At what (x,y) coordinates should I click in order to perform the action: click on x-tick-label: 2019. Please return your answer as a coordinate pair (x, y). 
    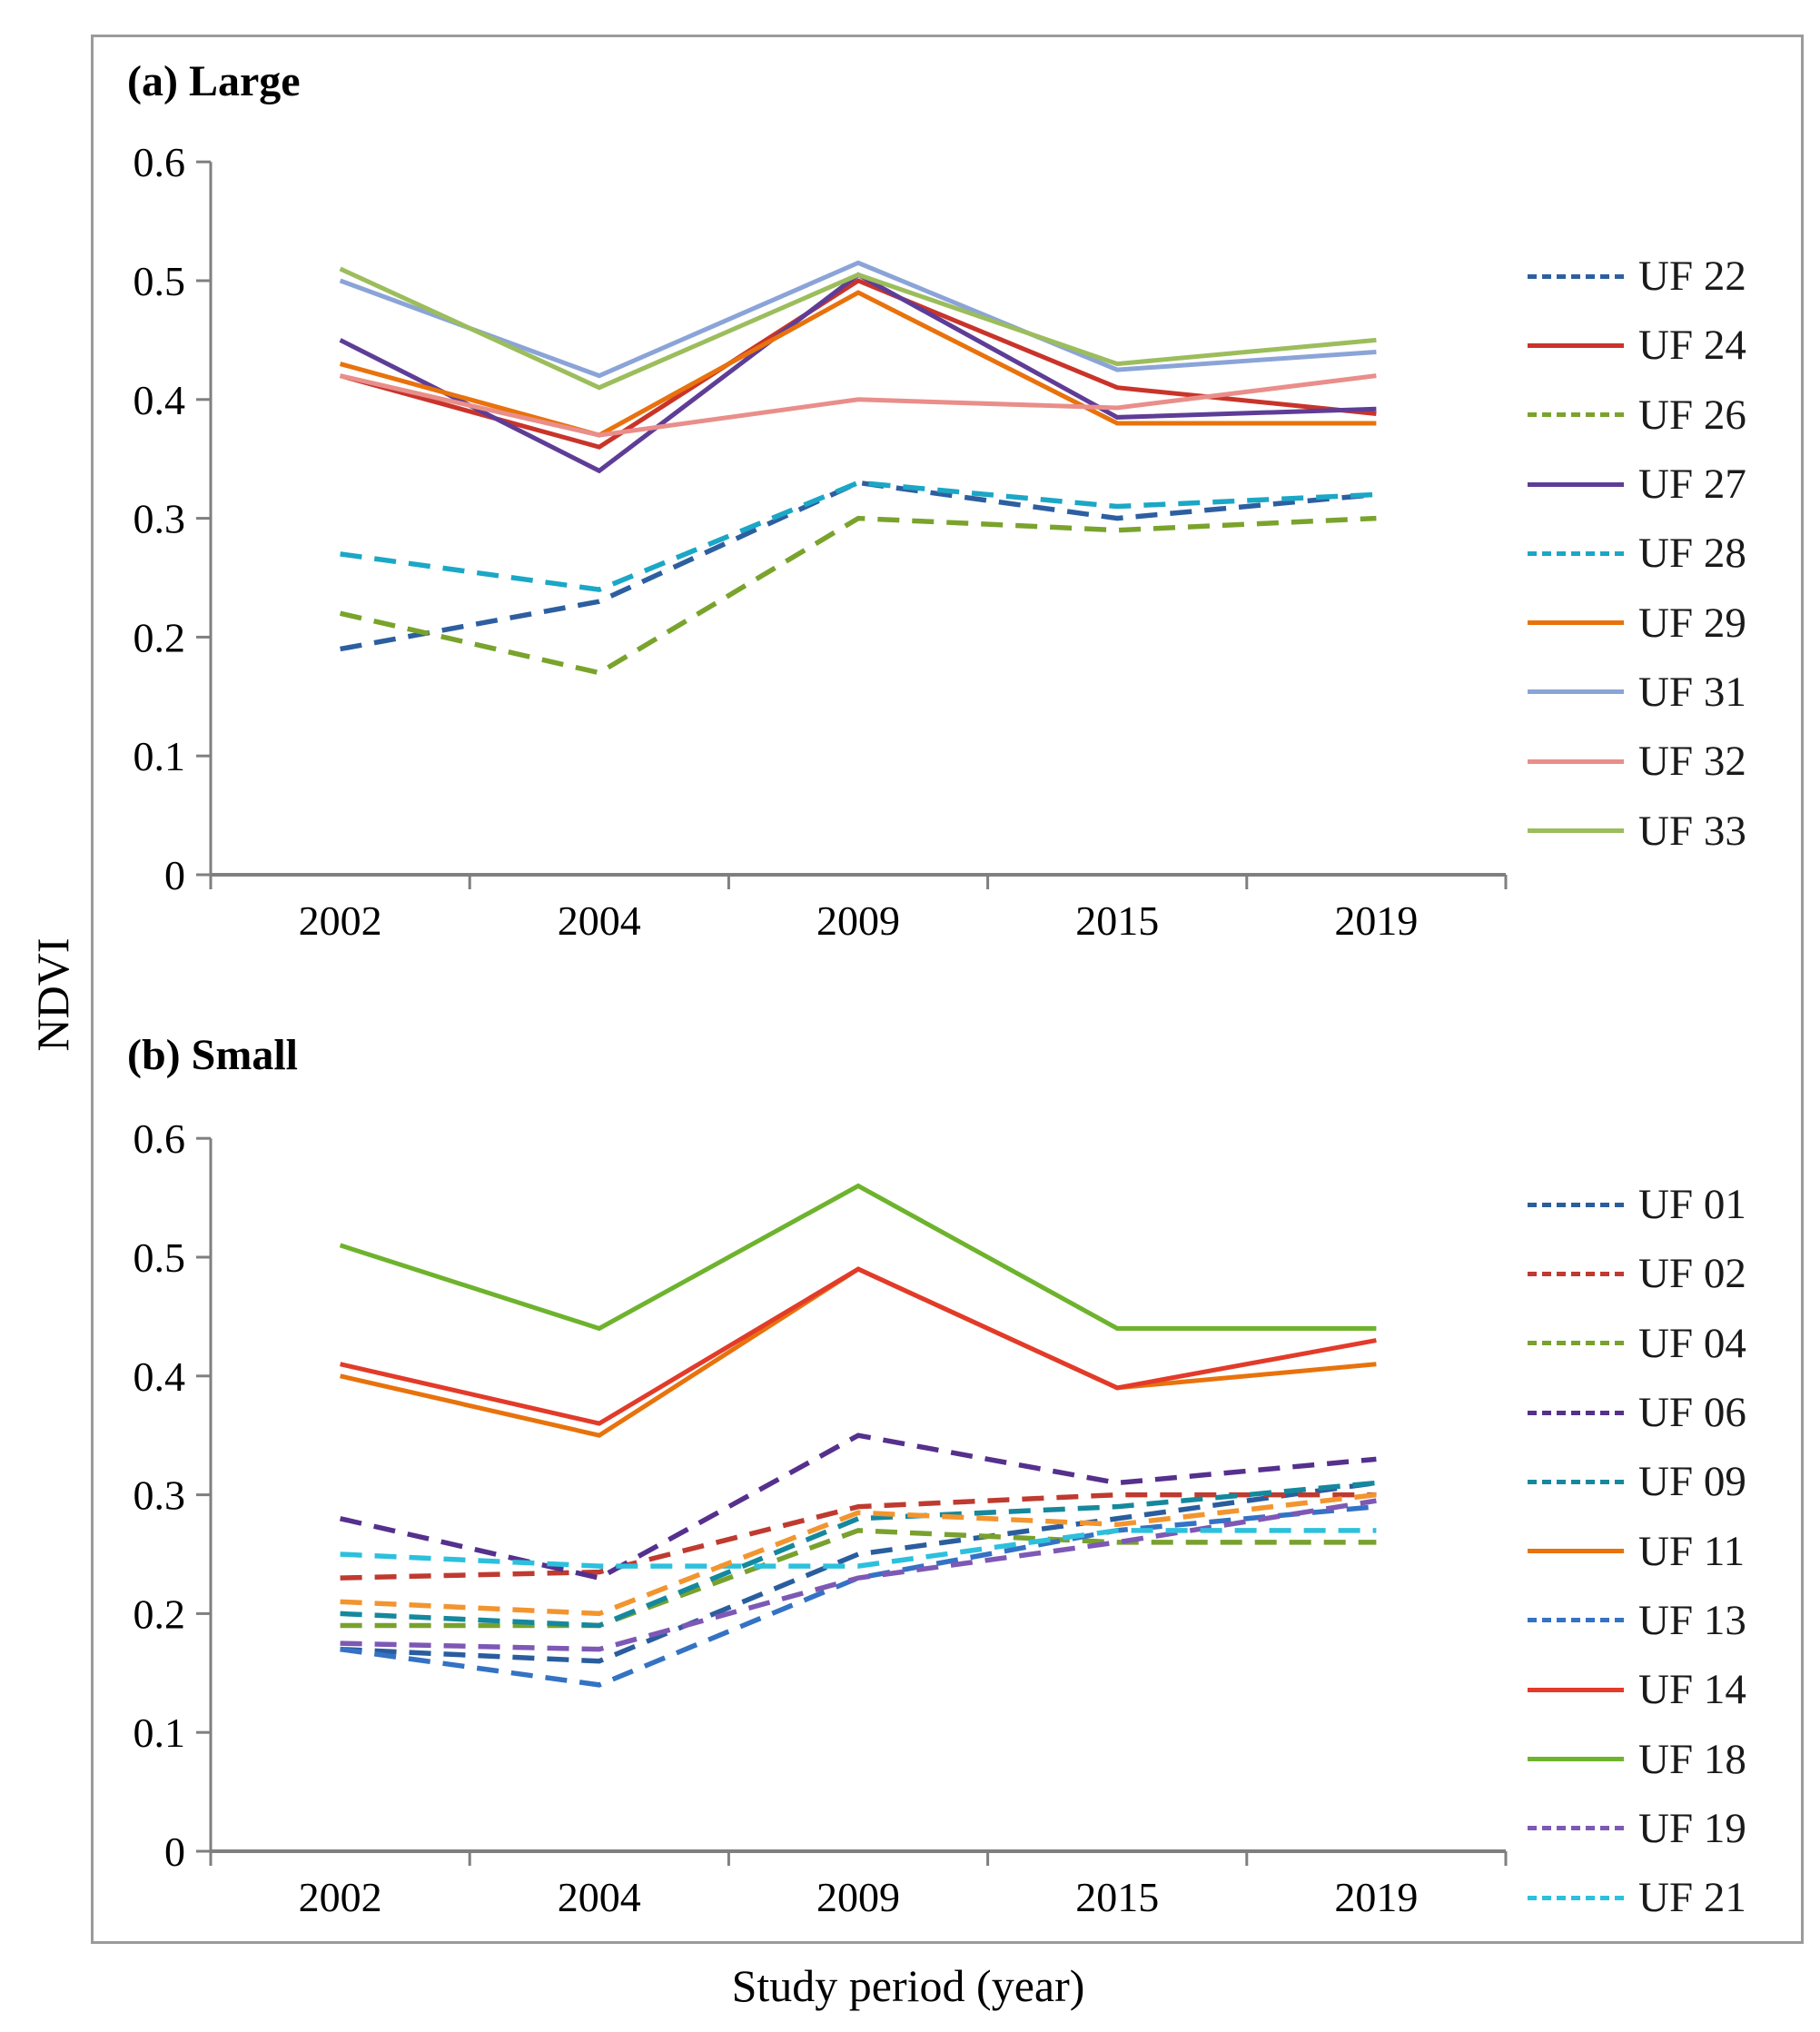
    Looking at the image, I should click on (1376, 1897).